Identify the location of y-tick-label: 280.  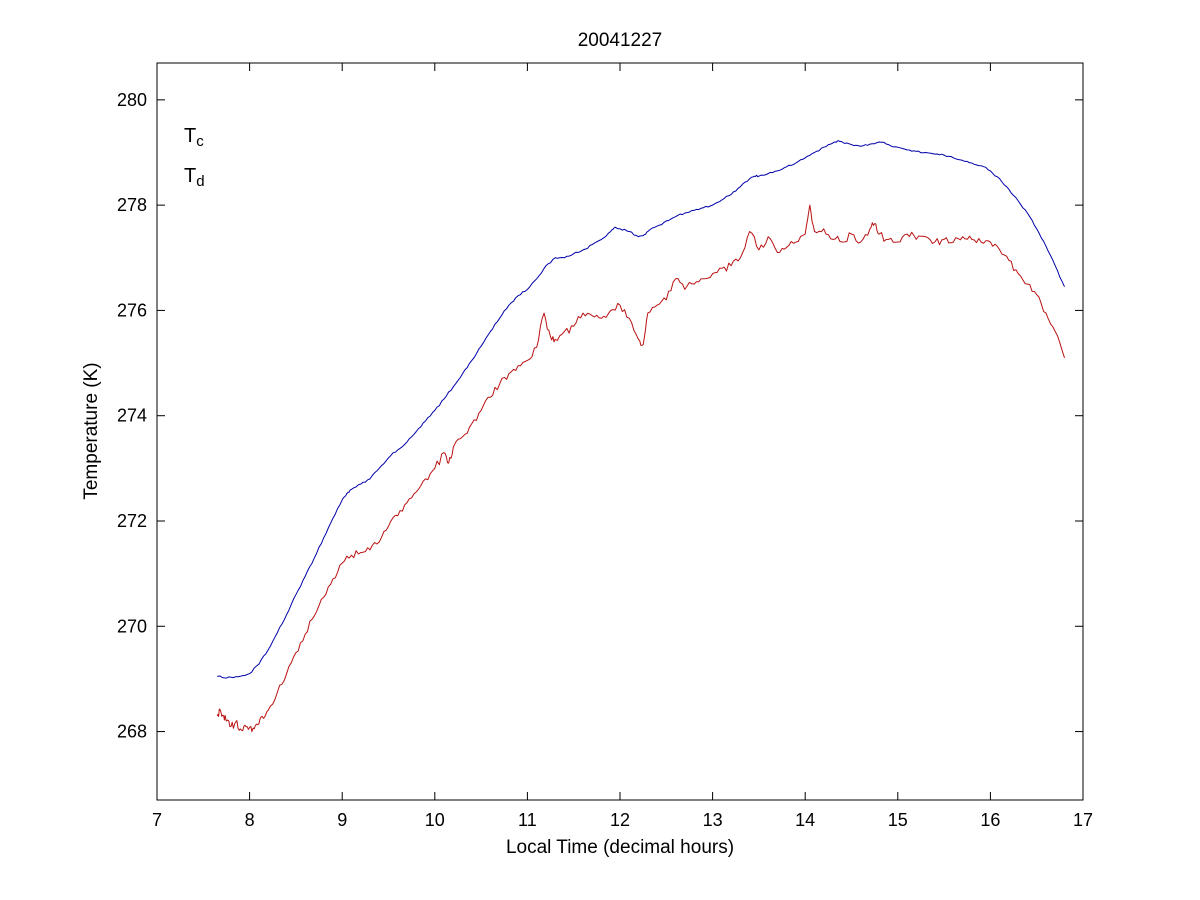
(132, 100).